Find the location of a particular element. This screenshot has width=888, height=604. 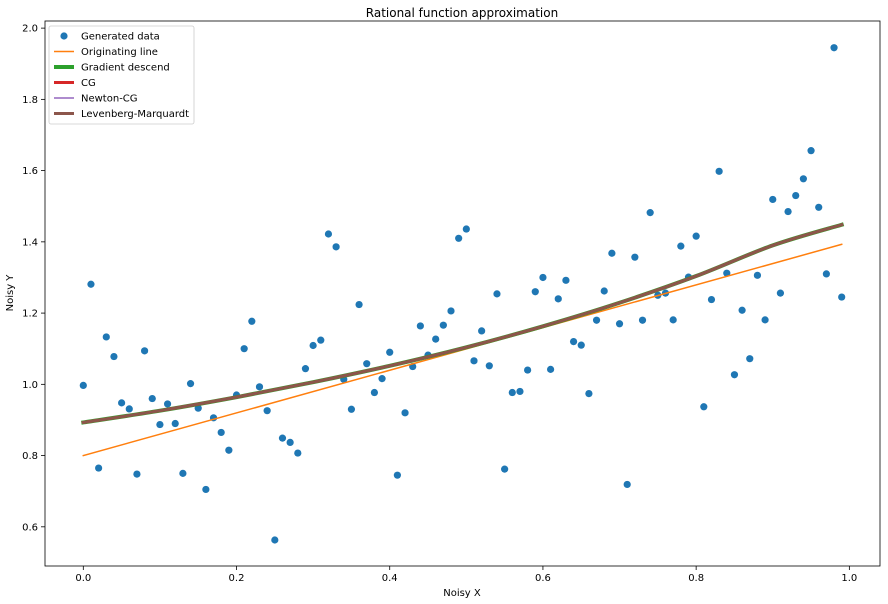

legend-box is located at coordinates (121, 75).